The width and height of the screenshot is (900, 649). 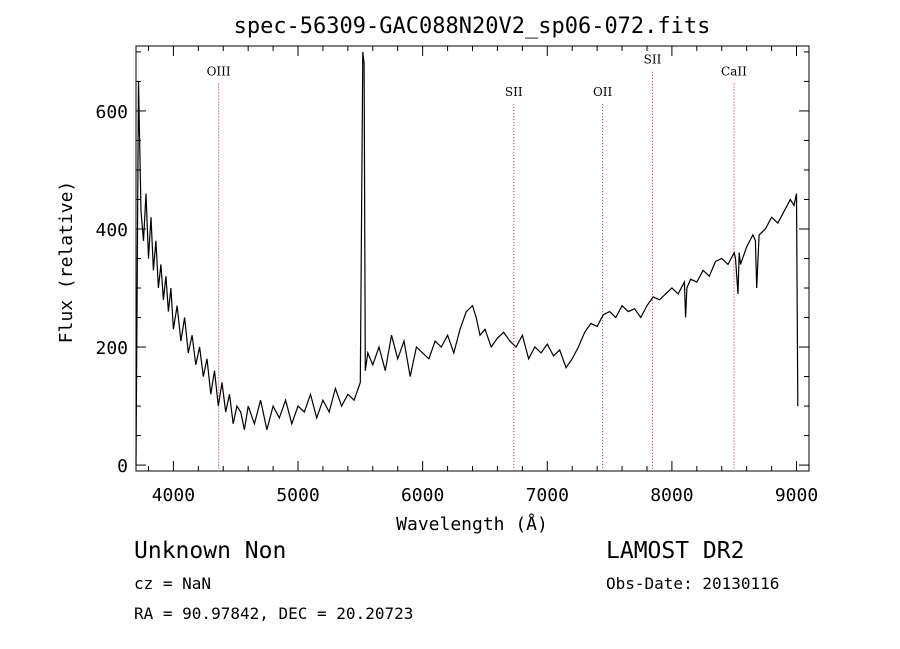 I want to click on x-tick-label: 7000, so click(x=547, y=495).